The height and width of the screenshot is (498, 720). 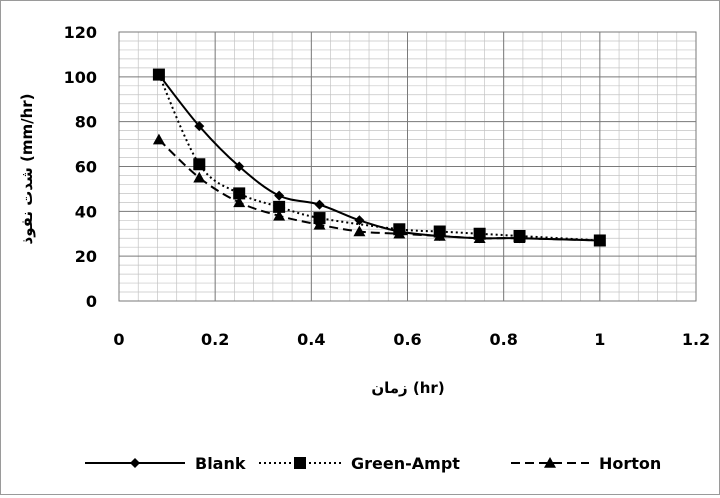 What do you see at coordinates (27, 169) in the screenshot?
I see `y-axis-title: شدت نفوذ (mm/hr)` at bounding box center [27, 169].